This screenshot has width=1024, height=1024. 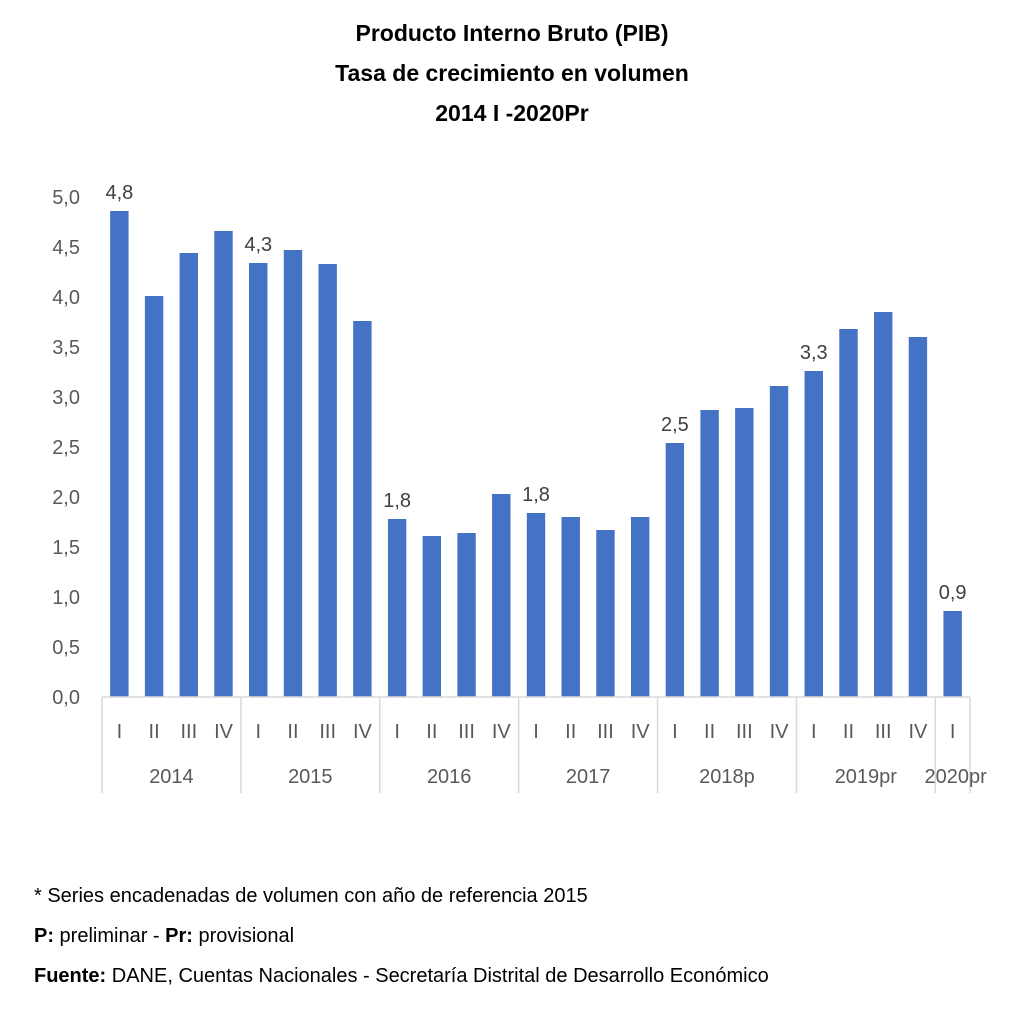 What do you see at coordinates (70, 976) in the screenshot?
I see `source-label: Fuente:` at bounding box center [70, 976].